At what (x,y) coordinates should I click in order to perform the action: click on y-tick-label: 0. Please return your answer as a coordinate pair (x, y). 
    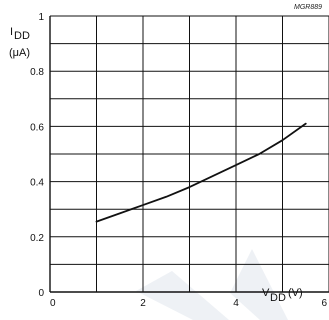
    Looking at the image, I should click on (41, 293).